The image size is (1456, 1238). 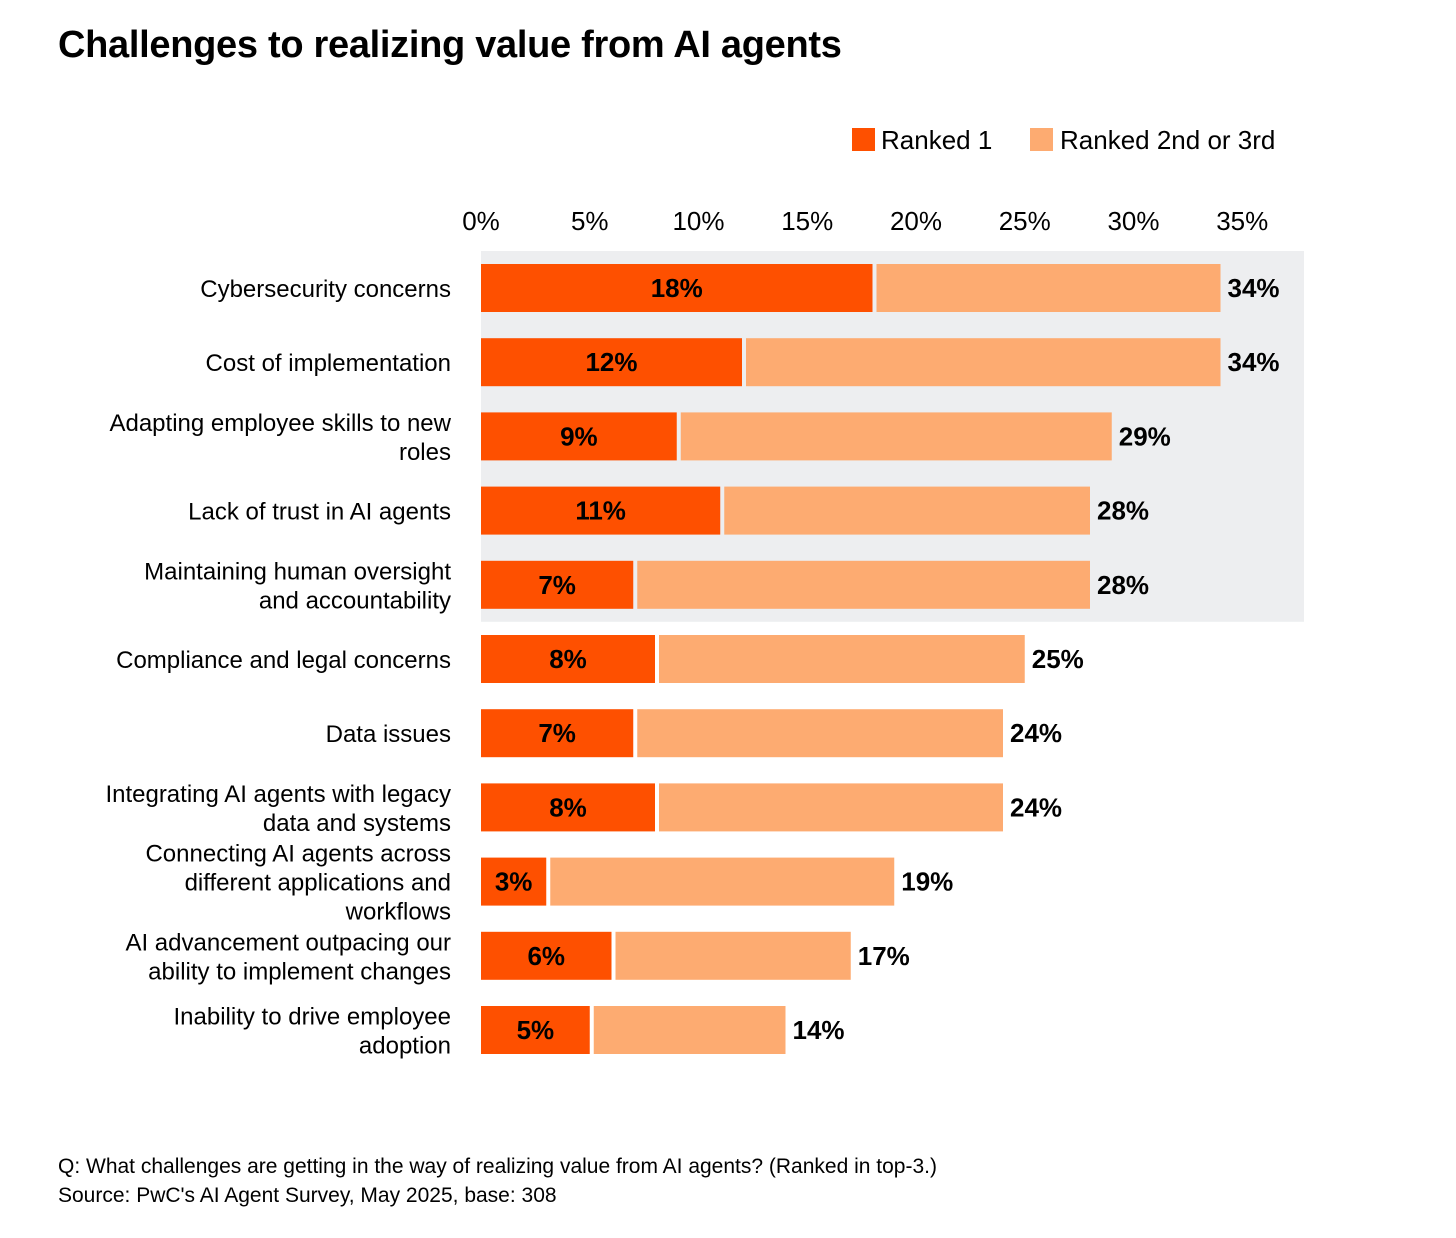 I want to click on value-label-ranked-1: 6%, so click(x=546, y=956).